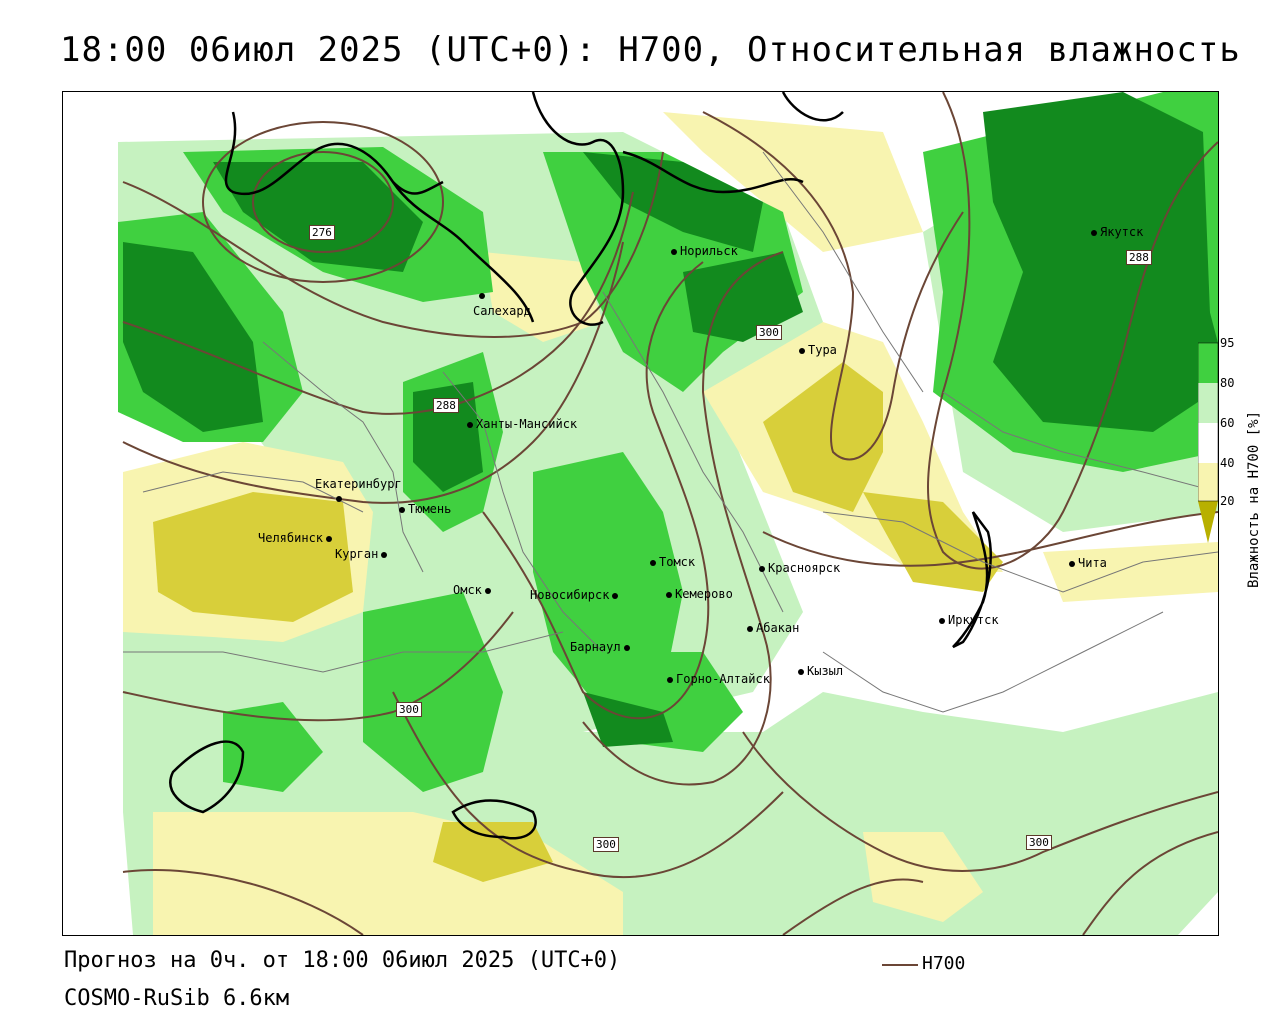 The image size is (1280, 1024). What do you see at coordinates (570, 595) in the screenshot?
I see `city-label: Новосибирск` at bounding box center [570, 595].